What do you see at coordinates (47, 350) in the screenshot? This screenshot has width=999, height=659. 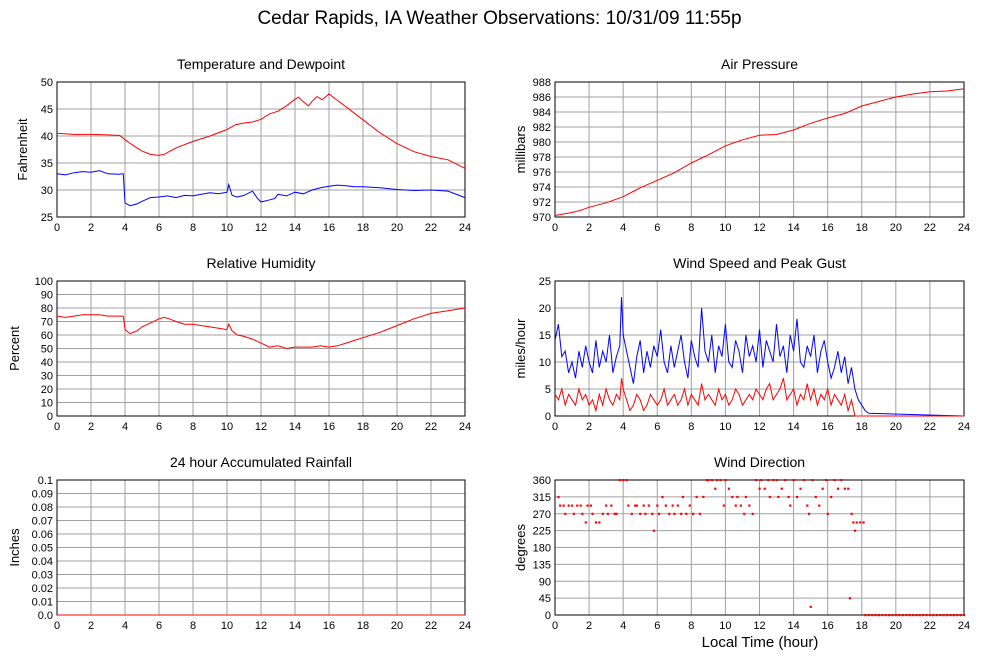 I see `y-tick-label: 50` at bounding box center [47, 350].